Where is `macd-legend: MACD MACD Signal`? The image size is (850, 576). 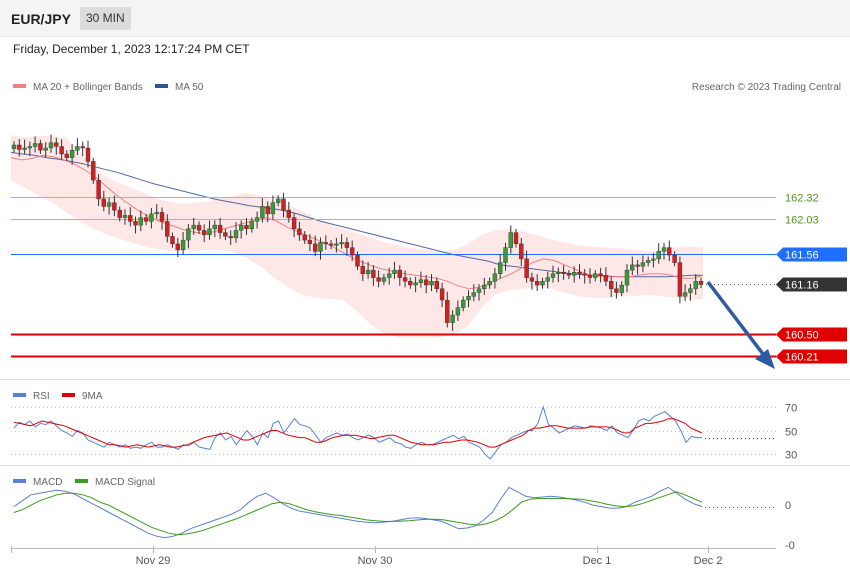
macd-legend: MACD MACD Signal is located at coordinates (84, 482).